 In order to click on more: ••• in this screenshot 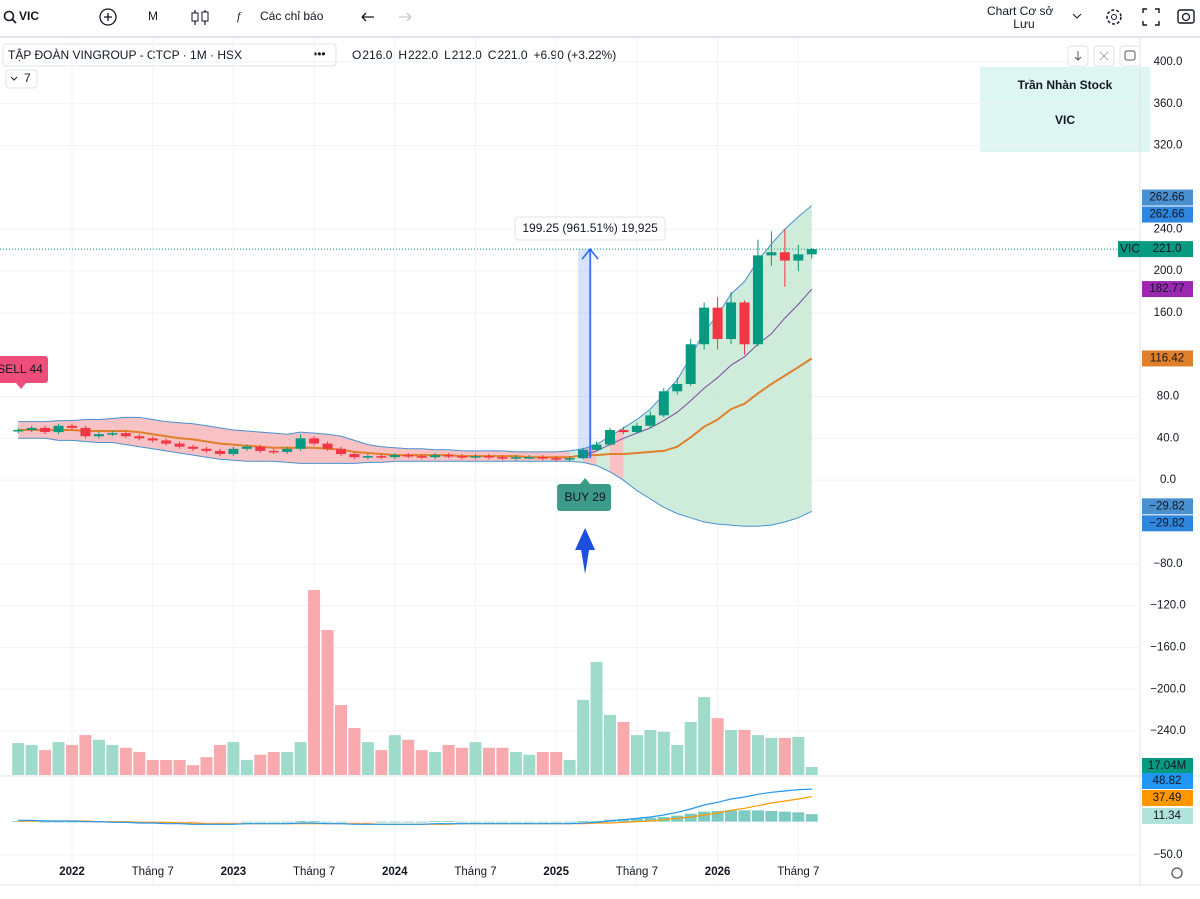, I will do `click(319, 54)`.